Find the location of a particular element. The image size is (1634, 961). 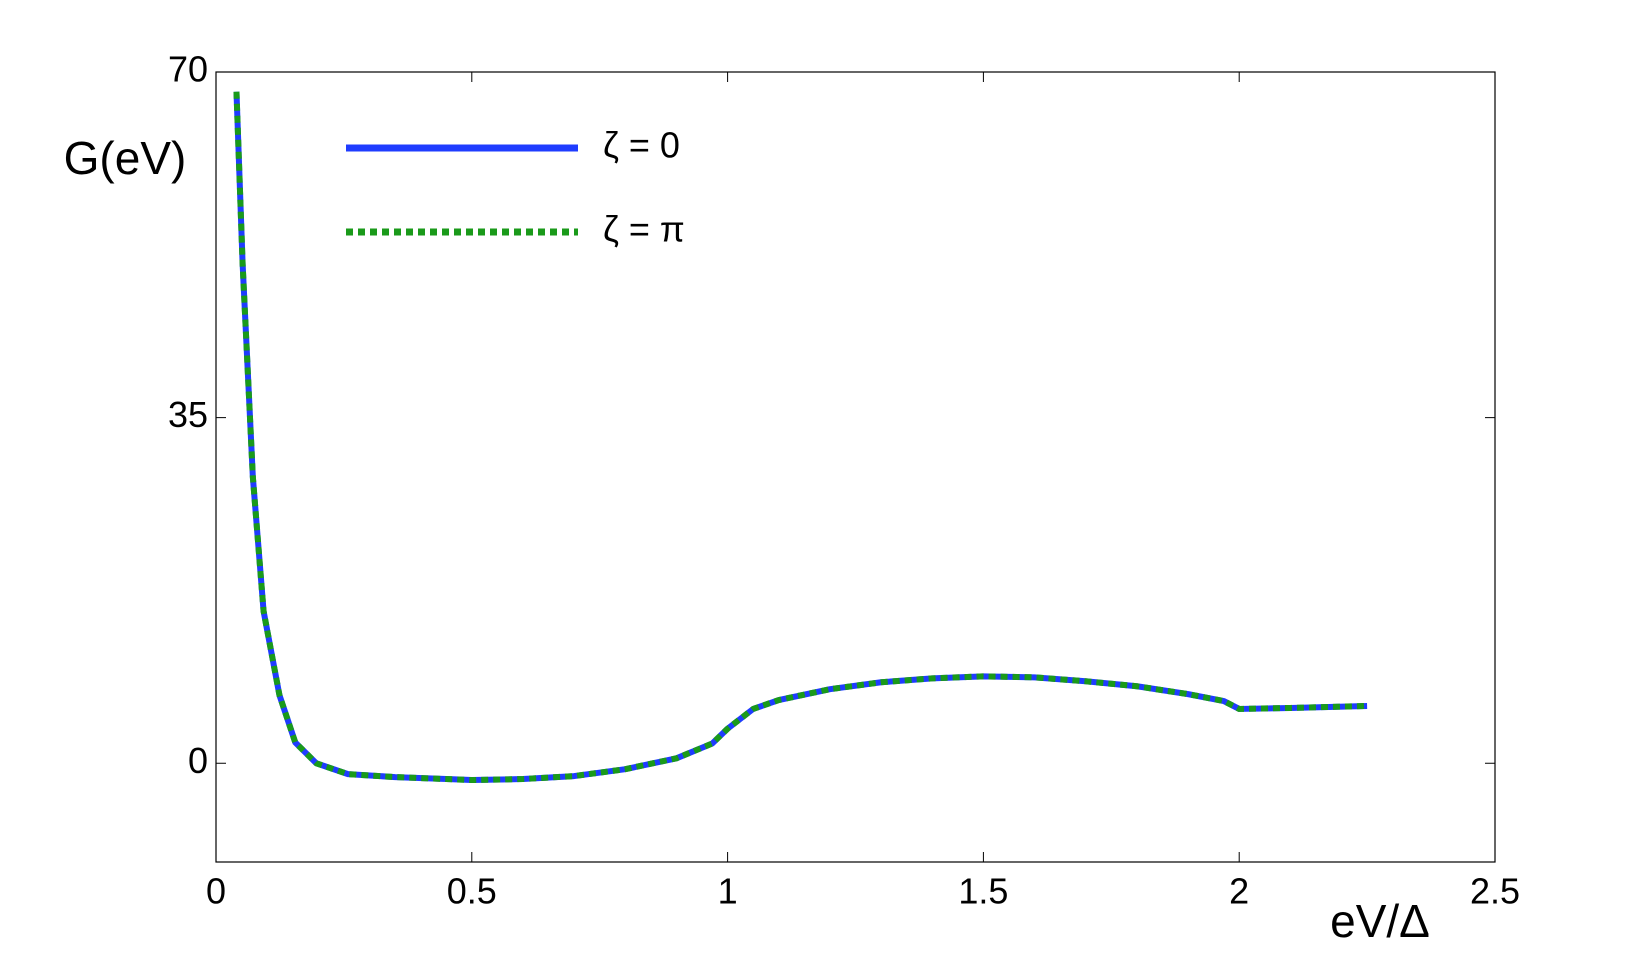

x-tick-label: 0 is located at coordinates (216, 891).